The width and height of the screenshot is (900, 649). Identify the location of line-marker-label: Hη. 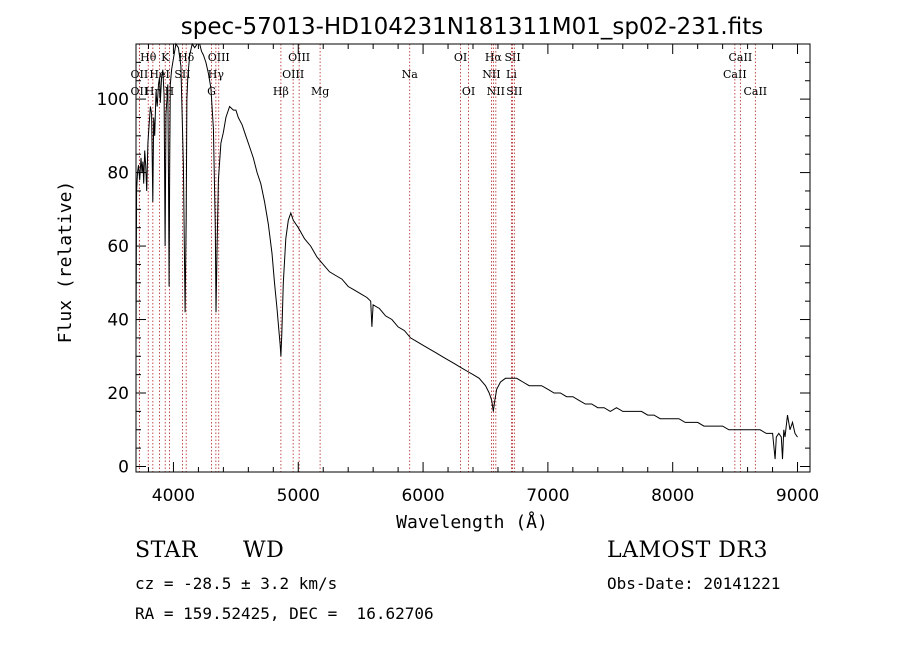
(153, 91).